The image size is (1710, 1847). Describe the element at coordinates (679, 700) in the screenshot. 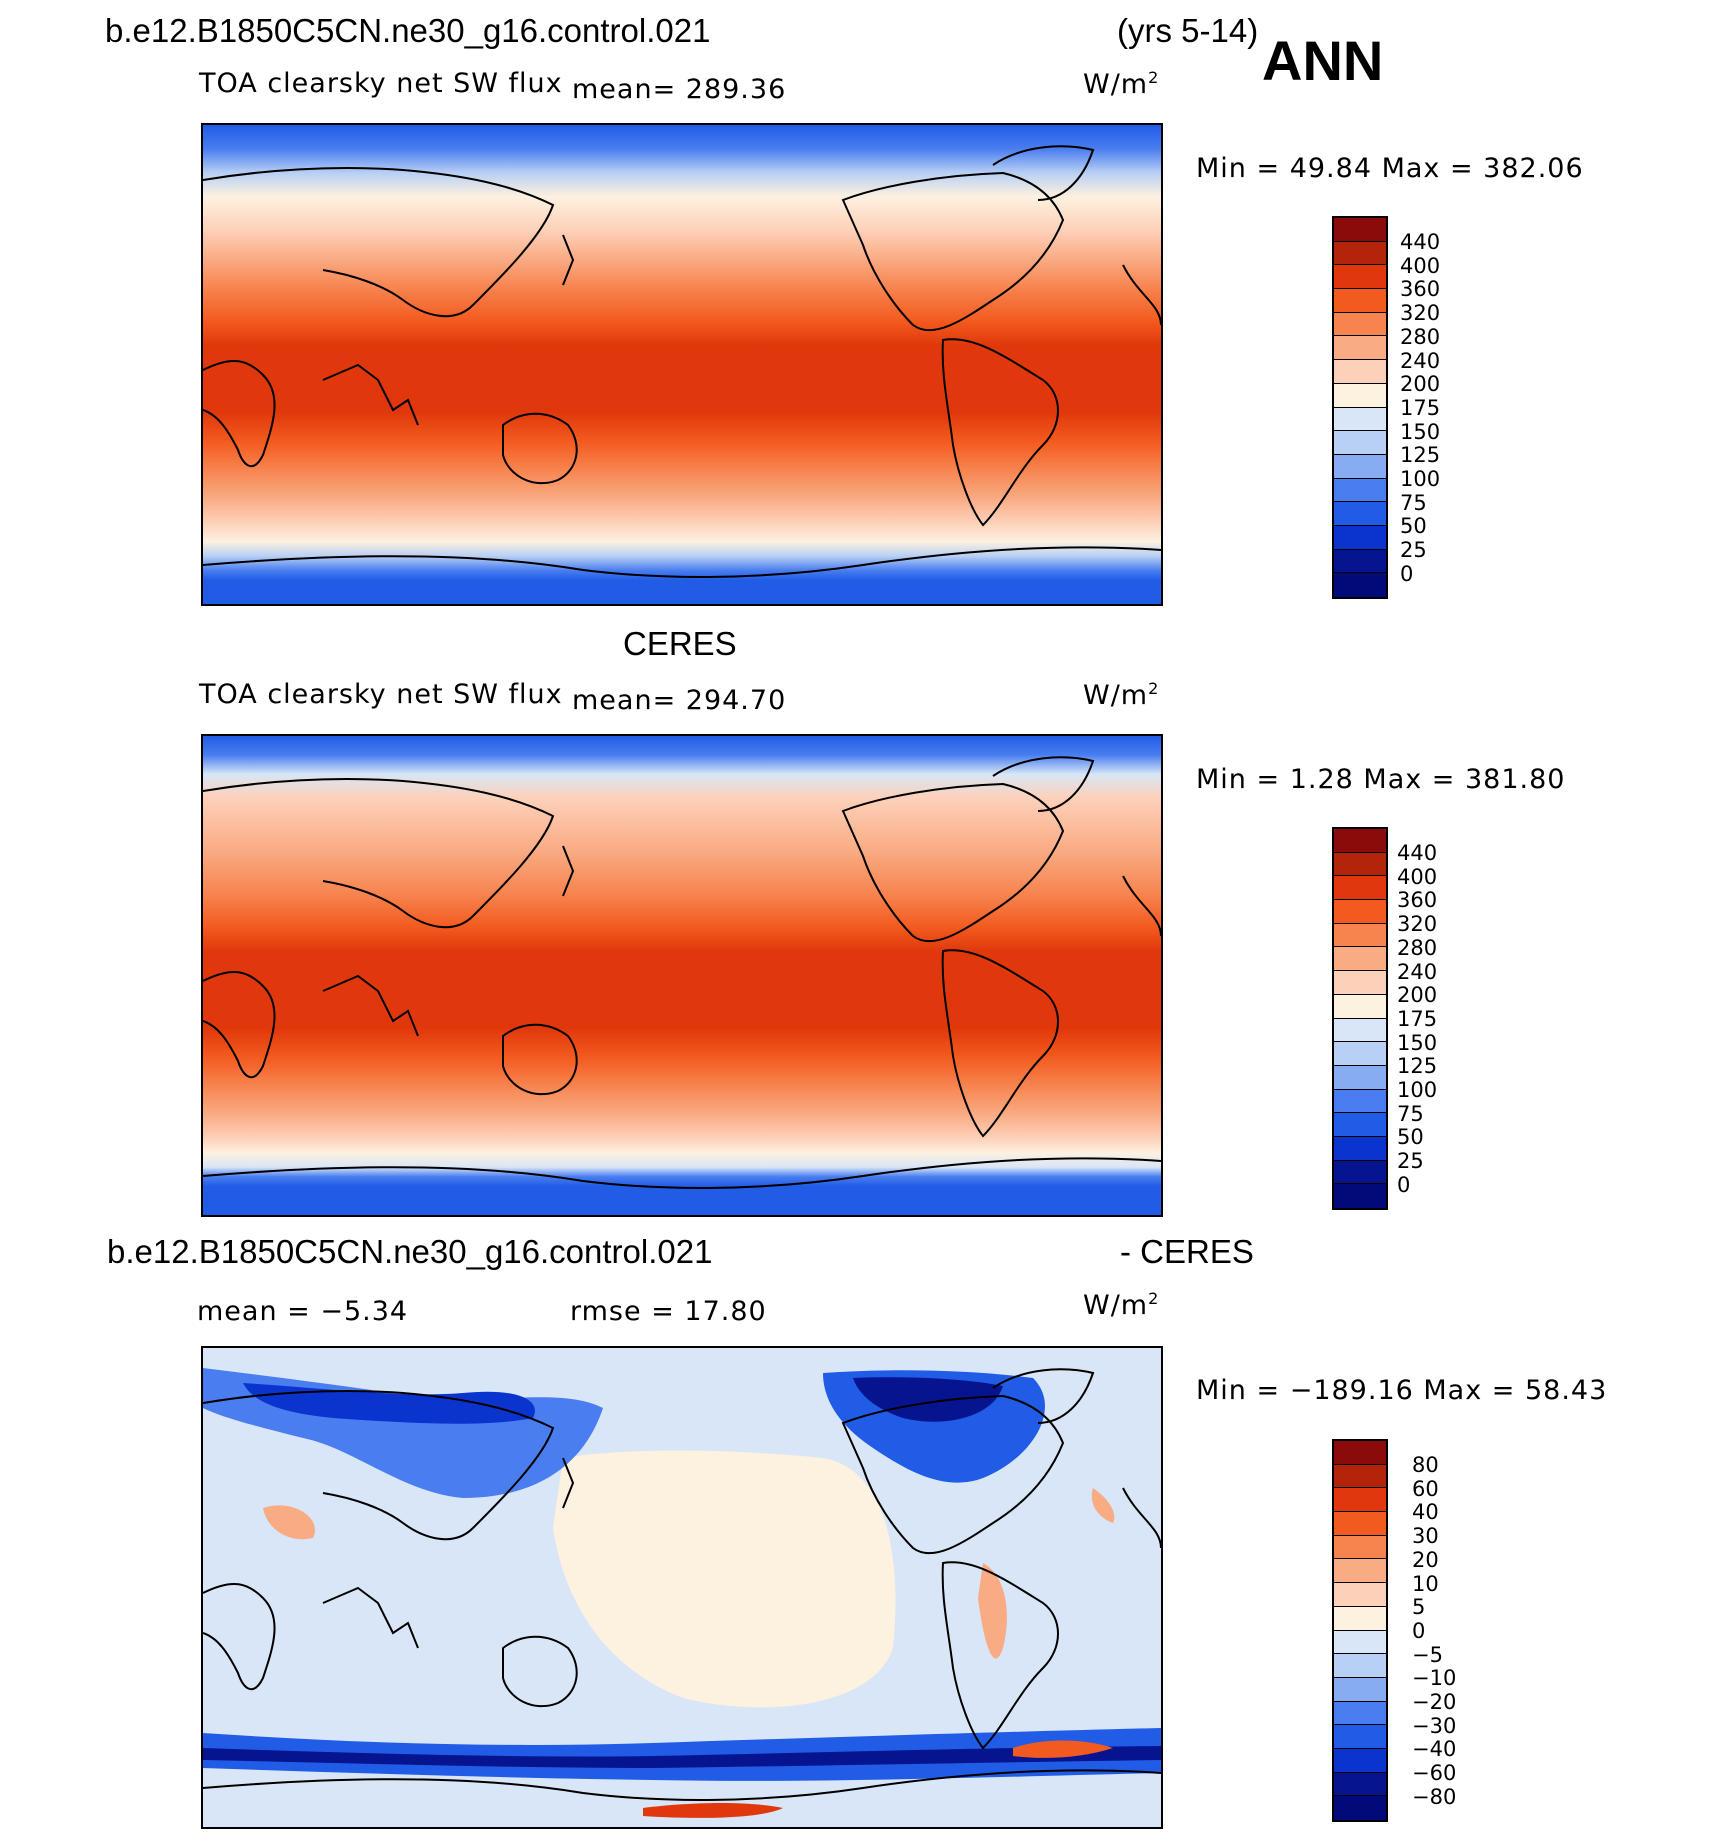

I see `panel2-mean: mean= 294.70` at that location.